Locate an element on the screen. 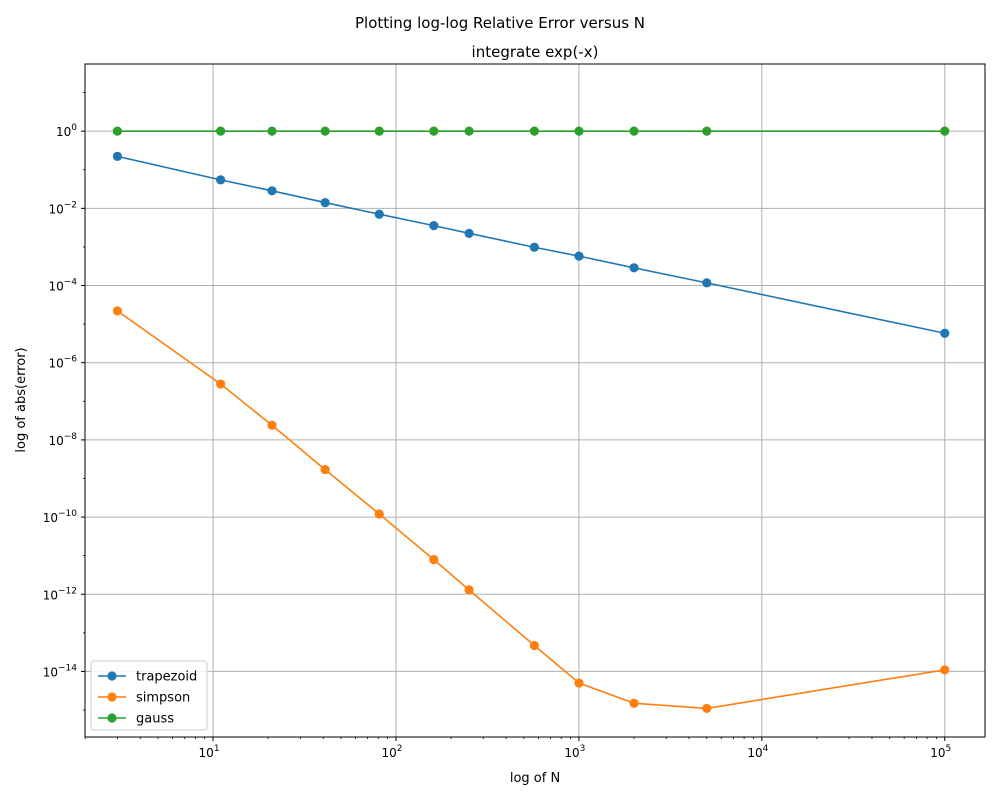 This screenshot has height=800, width=1000. legend-item-gauss: gauss is located at coordinates (136, 719).